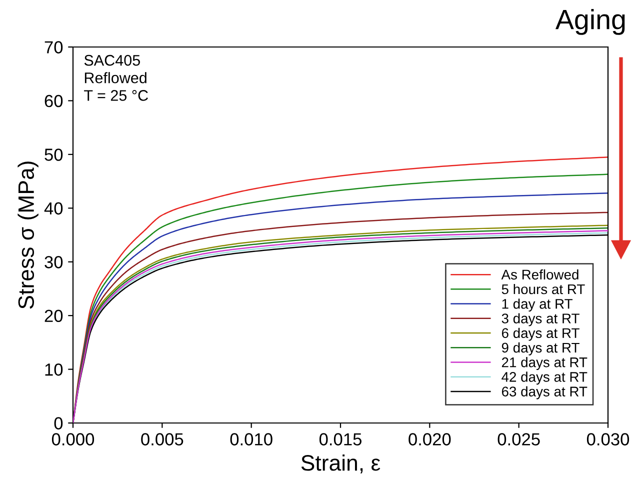  Describe the element at coordinates (541, 334) in the screenshot. I see `legend-label: 6 days at RT` at that location.